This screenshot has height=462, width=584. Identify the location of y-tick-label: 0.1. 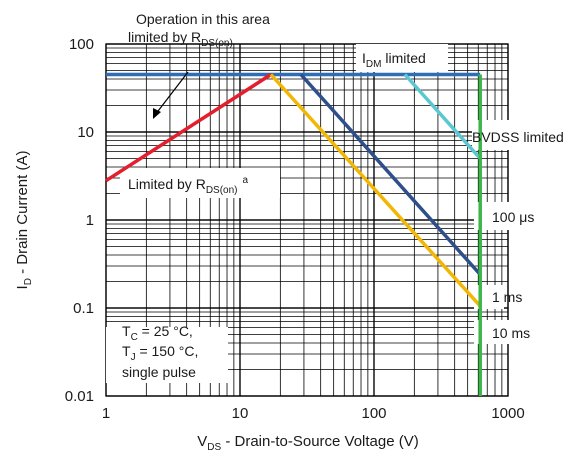
(83, 308).